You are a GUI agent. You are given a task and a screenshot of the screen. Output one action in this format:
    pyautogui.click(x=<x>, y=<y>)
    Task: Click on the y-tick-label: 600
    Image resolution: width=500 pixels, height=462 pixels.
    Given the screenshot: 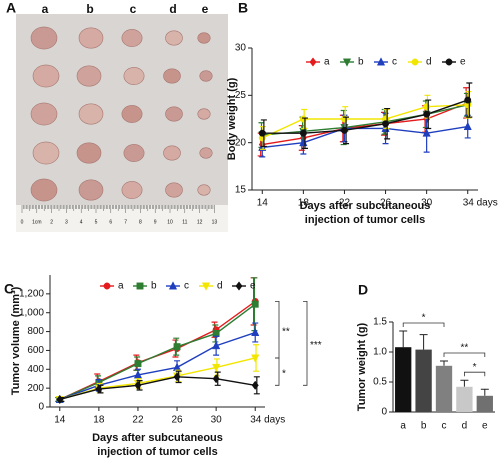 What is the action you would take?
    pyautogui.click(x=35, y=350)
    